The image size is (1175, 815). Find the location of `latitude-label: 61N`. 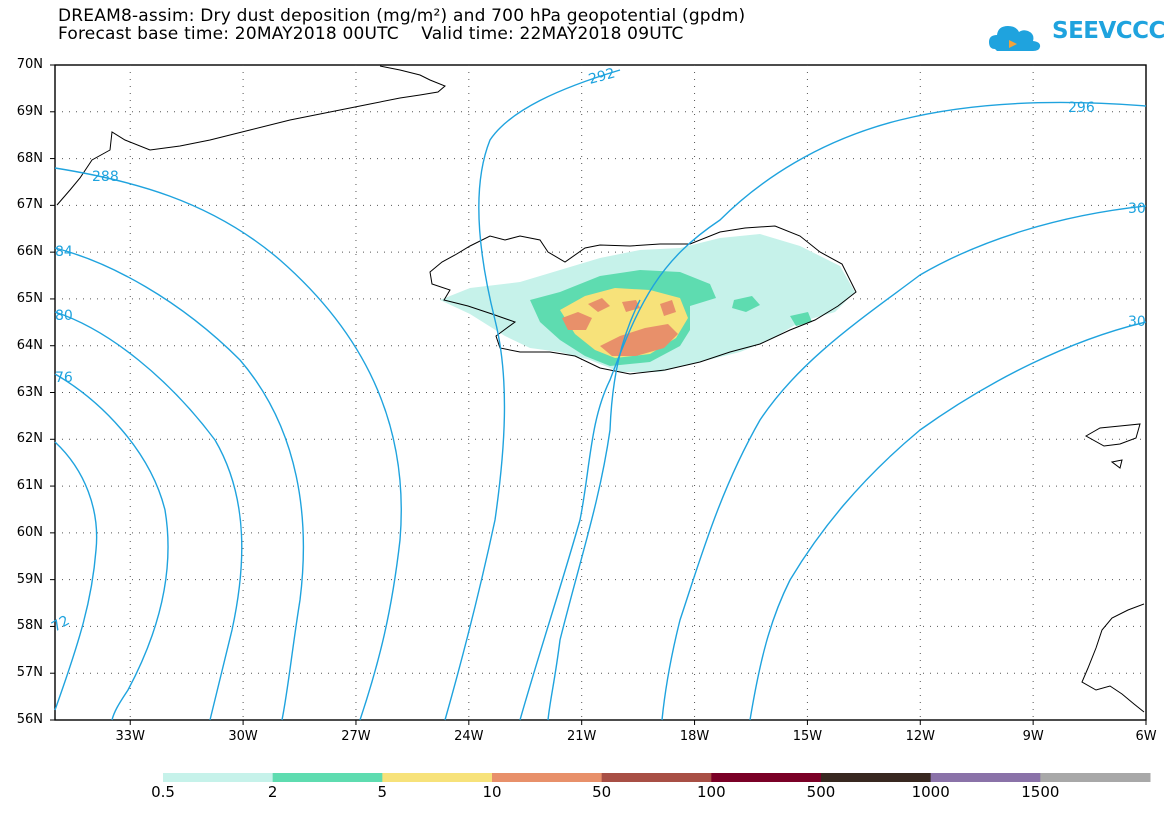

latitude-label: 61N is located at coordinates (29, 486).